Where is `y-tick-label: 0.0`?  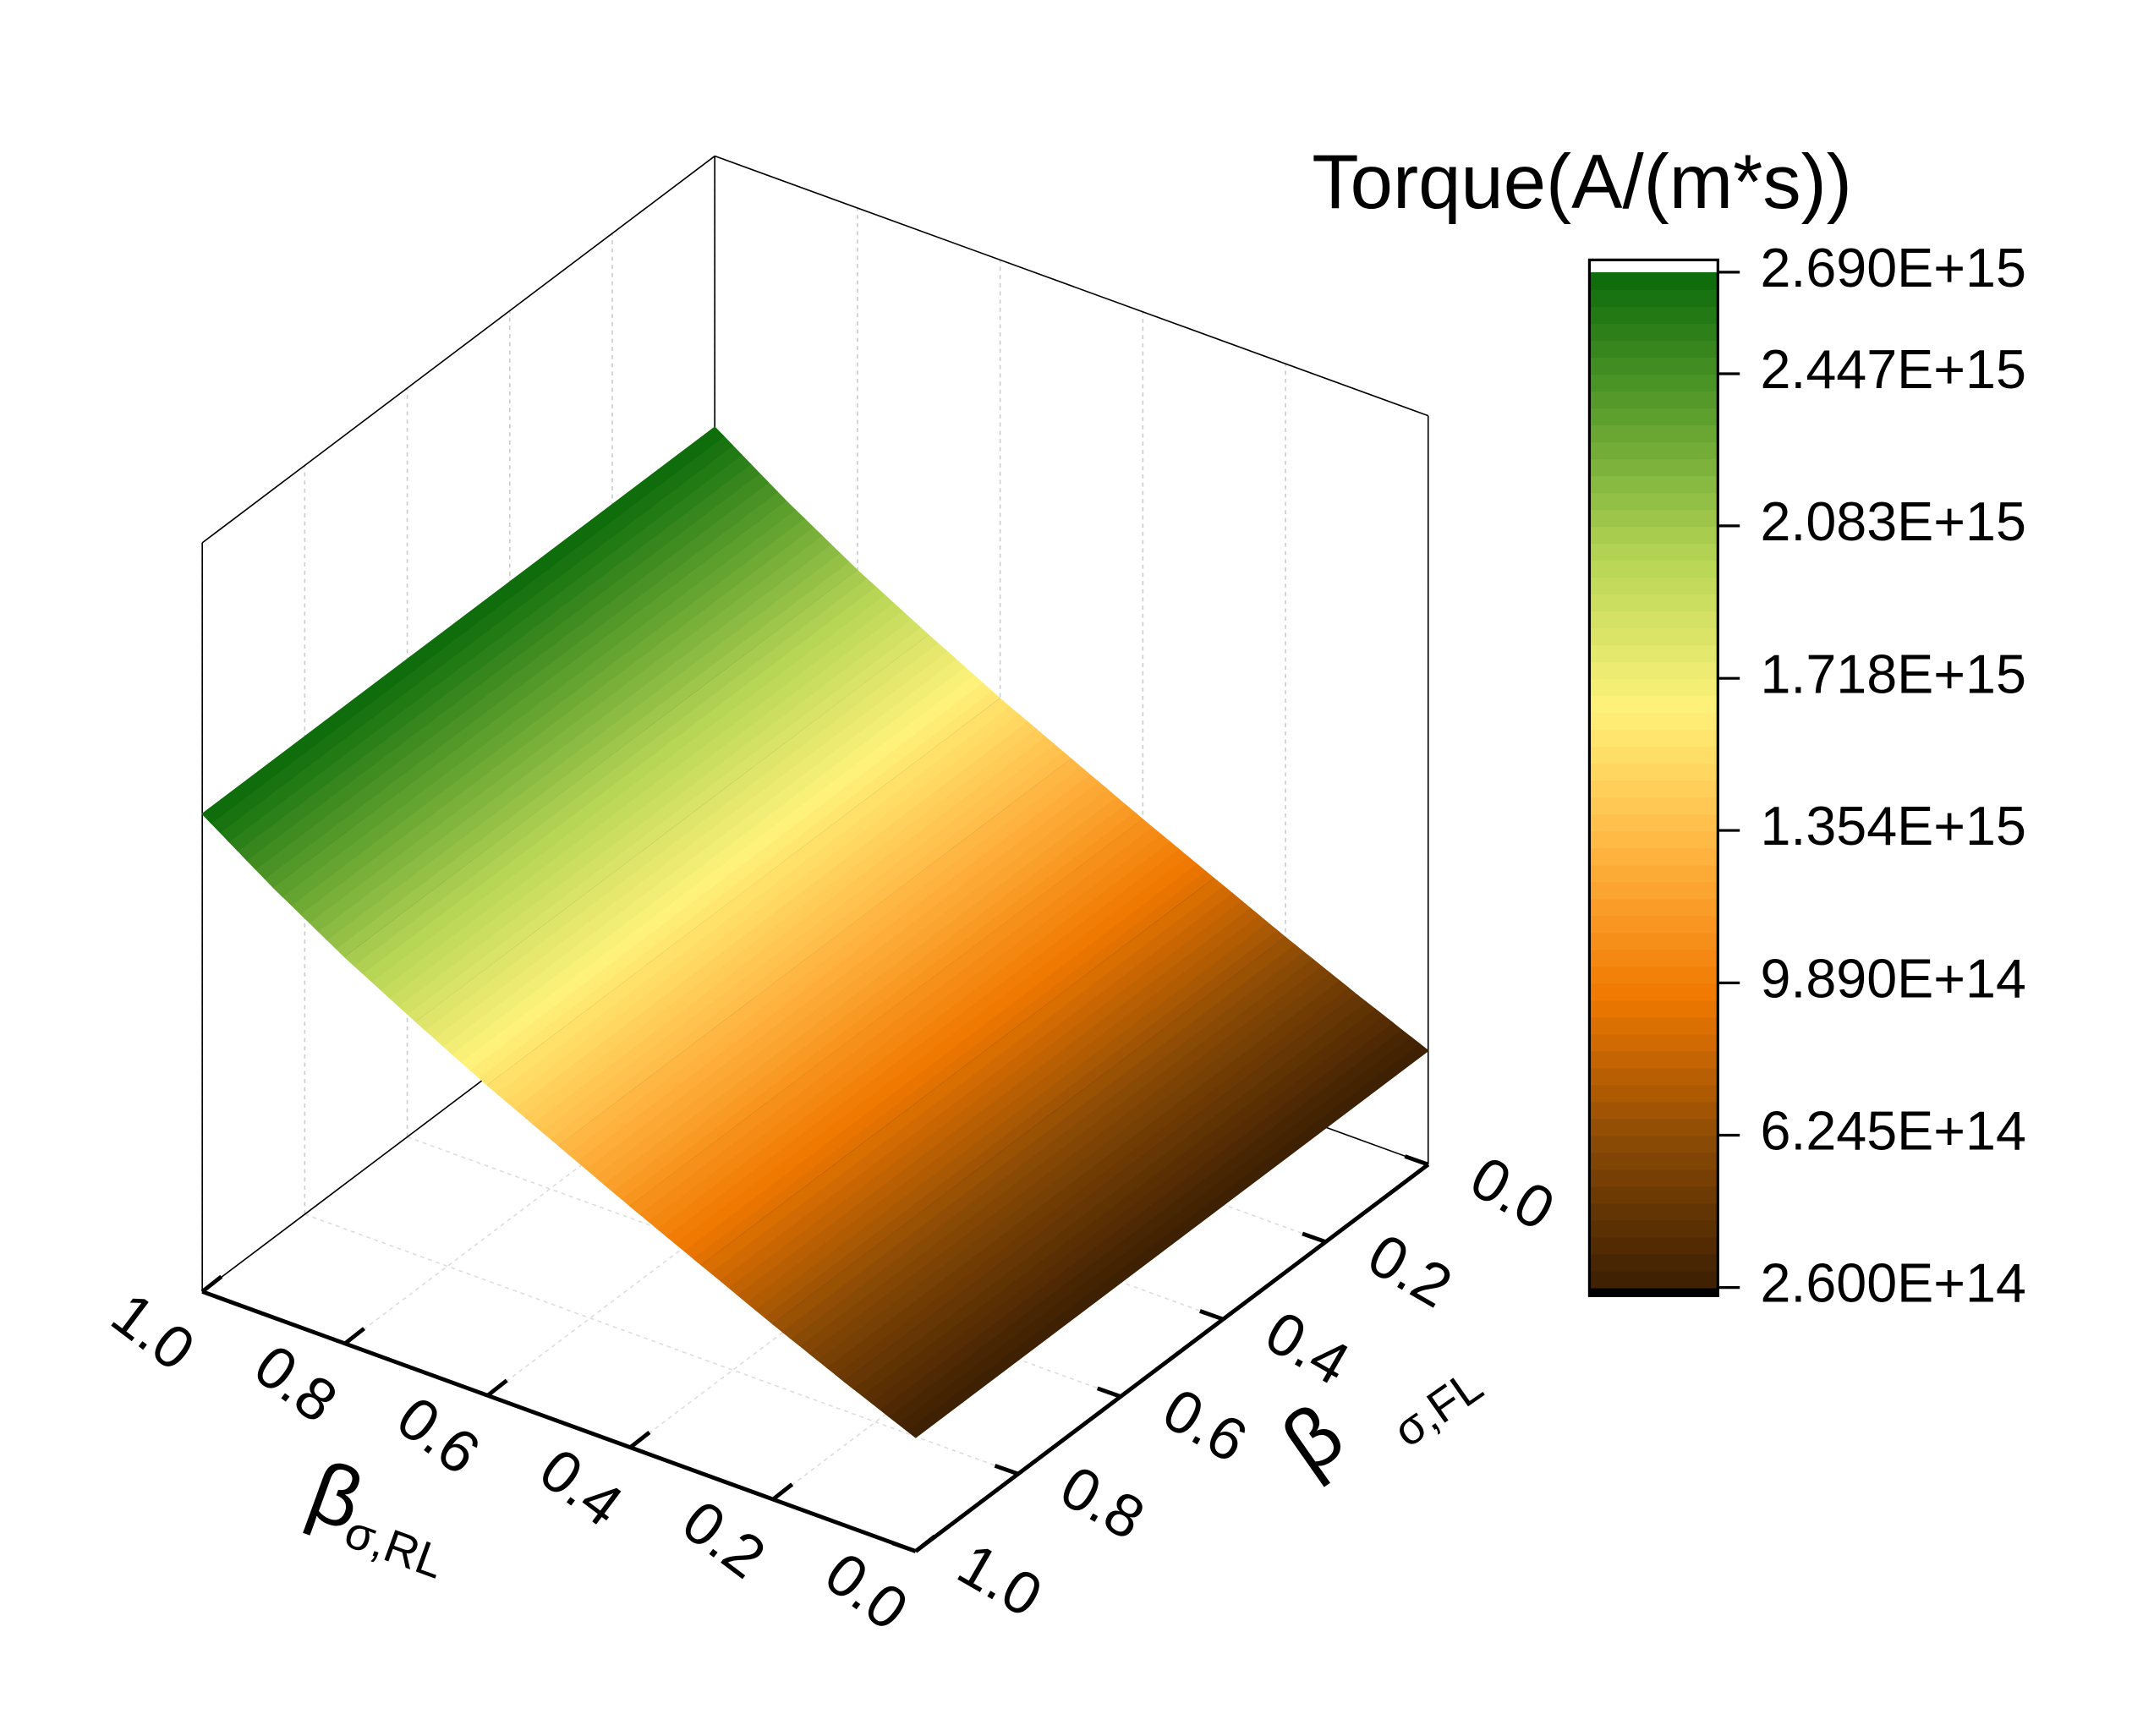 y-tick-label: 0.0 is located at coordinates (1513, 1194).